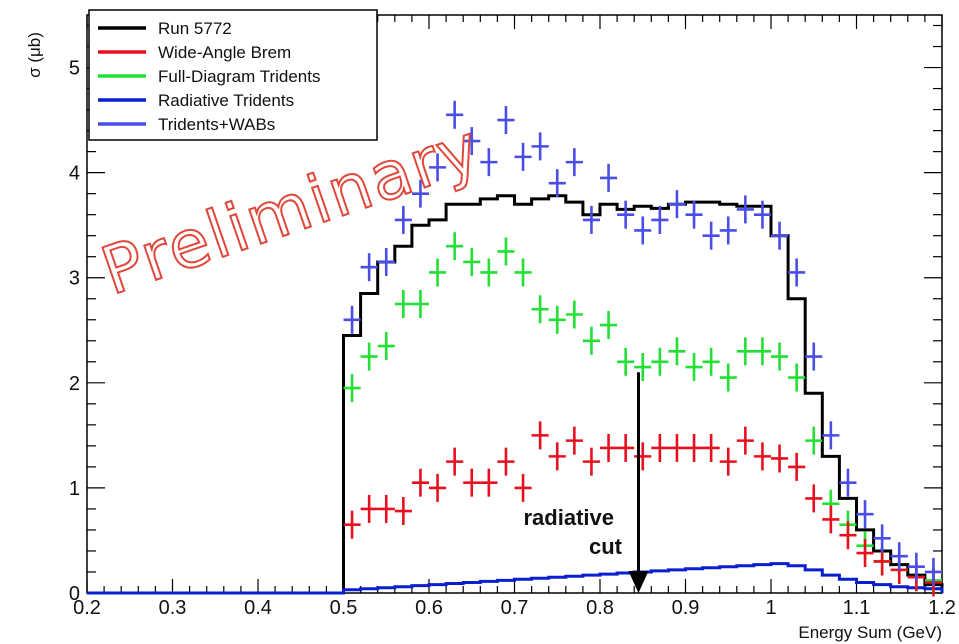  Describe the element at coordinates (942, 608) in the screenshot. I see `x-tick-label: 1.2` at that location.